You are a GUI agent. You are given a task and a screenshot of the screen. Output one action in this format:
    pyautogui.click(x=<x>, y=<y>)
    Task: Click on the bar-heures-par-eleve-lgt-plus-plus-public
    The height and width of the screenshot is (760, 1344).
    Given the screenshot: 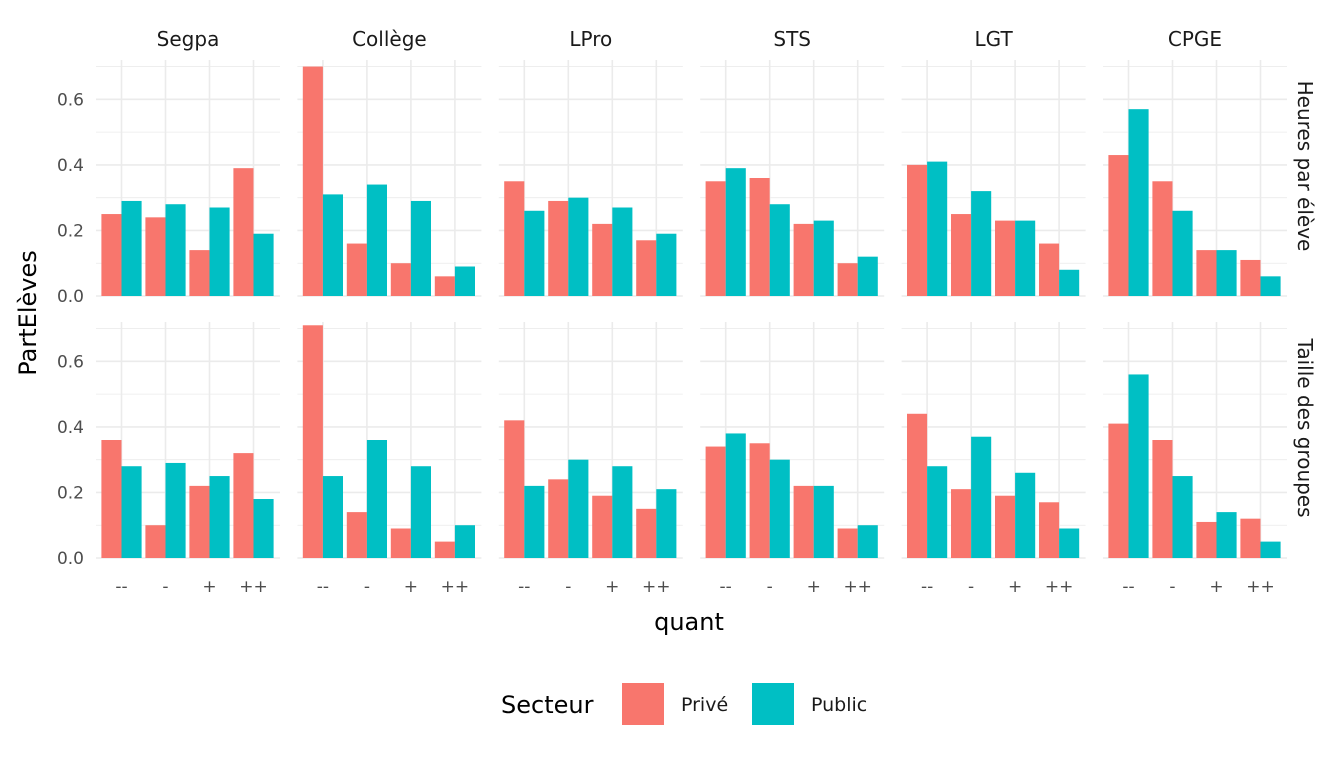 What is the action you would take?
    pyautogui.click(x=1069, y=282)
    